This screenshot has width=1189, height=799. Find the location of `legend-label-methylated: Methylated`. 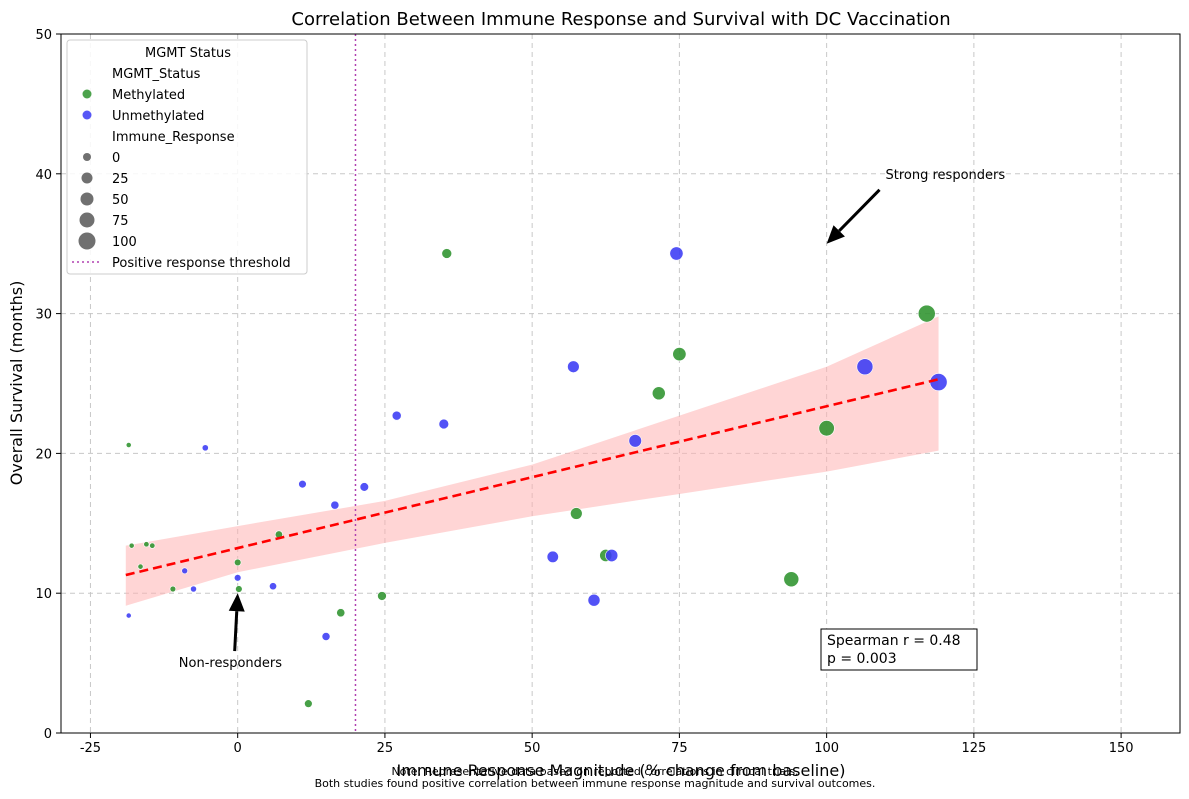

legend-label-methylated: Methylated is located at coordinates (148, 95).